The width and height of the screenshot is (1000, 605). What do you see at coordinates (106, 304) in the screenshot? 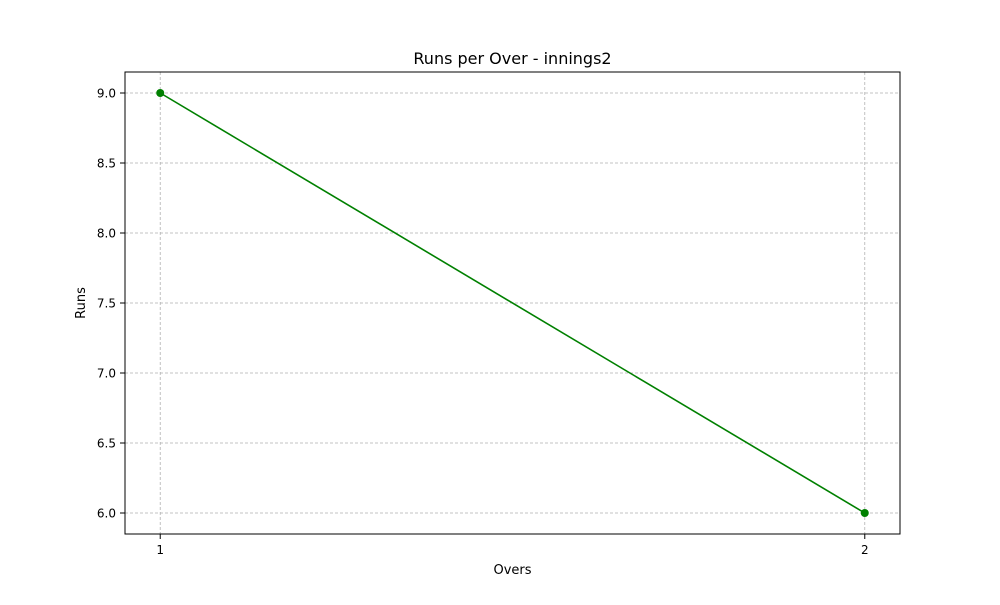
I see `y-tick-label: 7.5` at bounding box center [106, 304].